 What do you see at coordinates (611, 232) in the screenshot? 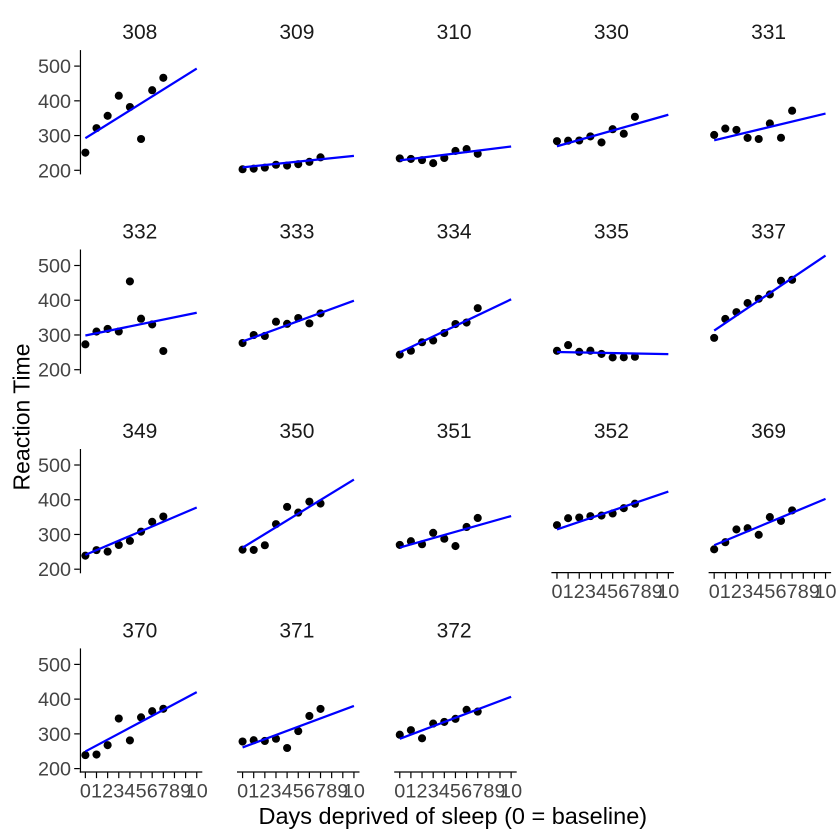
I see `svg-text: 335` at bounding box center [611, 232].